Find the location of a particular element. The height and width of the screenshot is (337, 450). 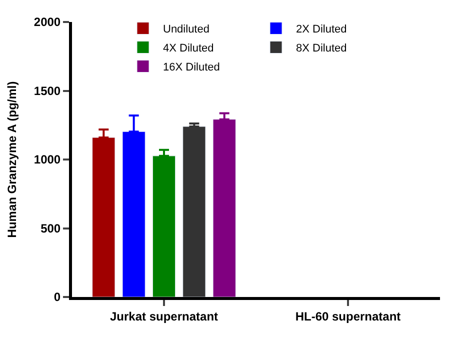

legend-label: 4X Diluted is located at coordinates (188, 48).